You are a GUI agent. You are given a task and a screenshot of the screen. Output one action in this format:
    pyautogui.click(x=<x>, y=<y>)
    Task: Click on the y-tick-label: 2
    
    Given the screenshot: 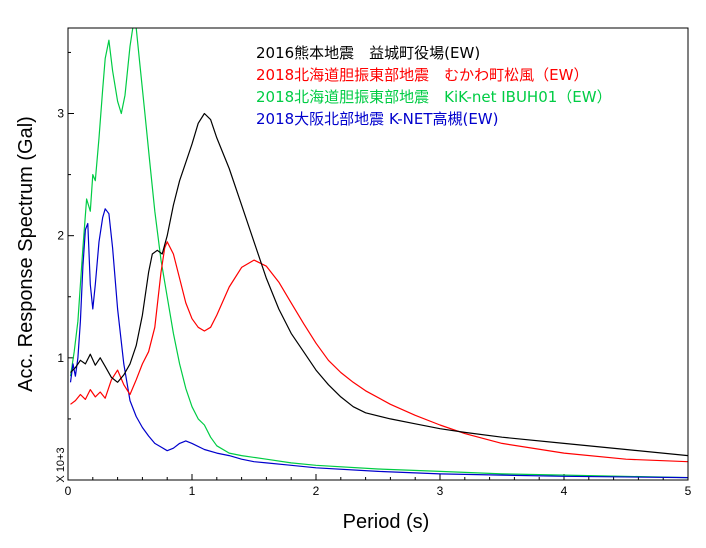 What is the action you would take?
    pyautogui.click(x=60, y=236)
    